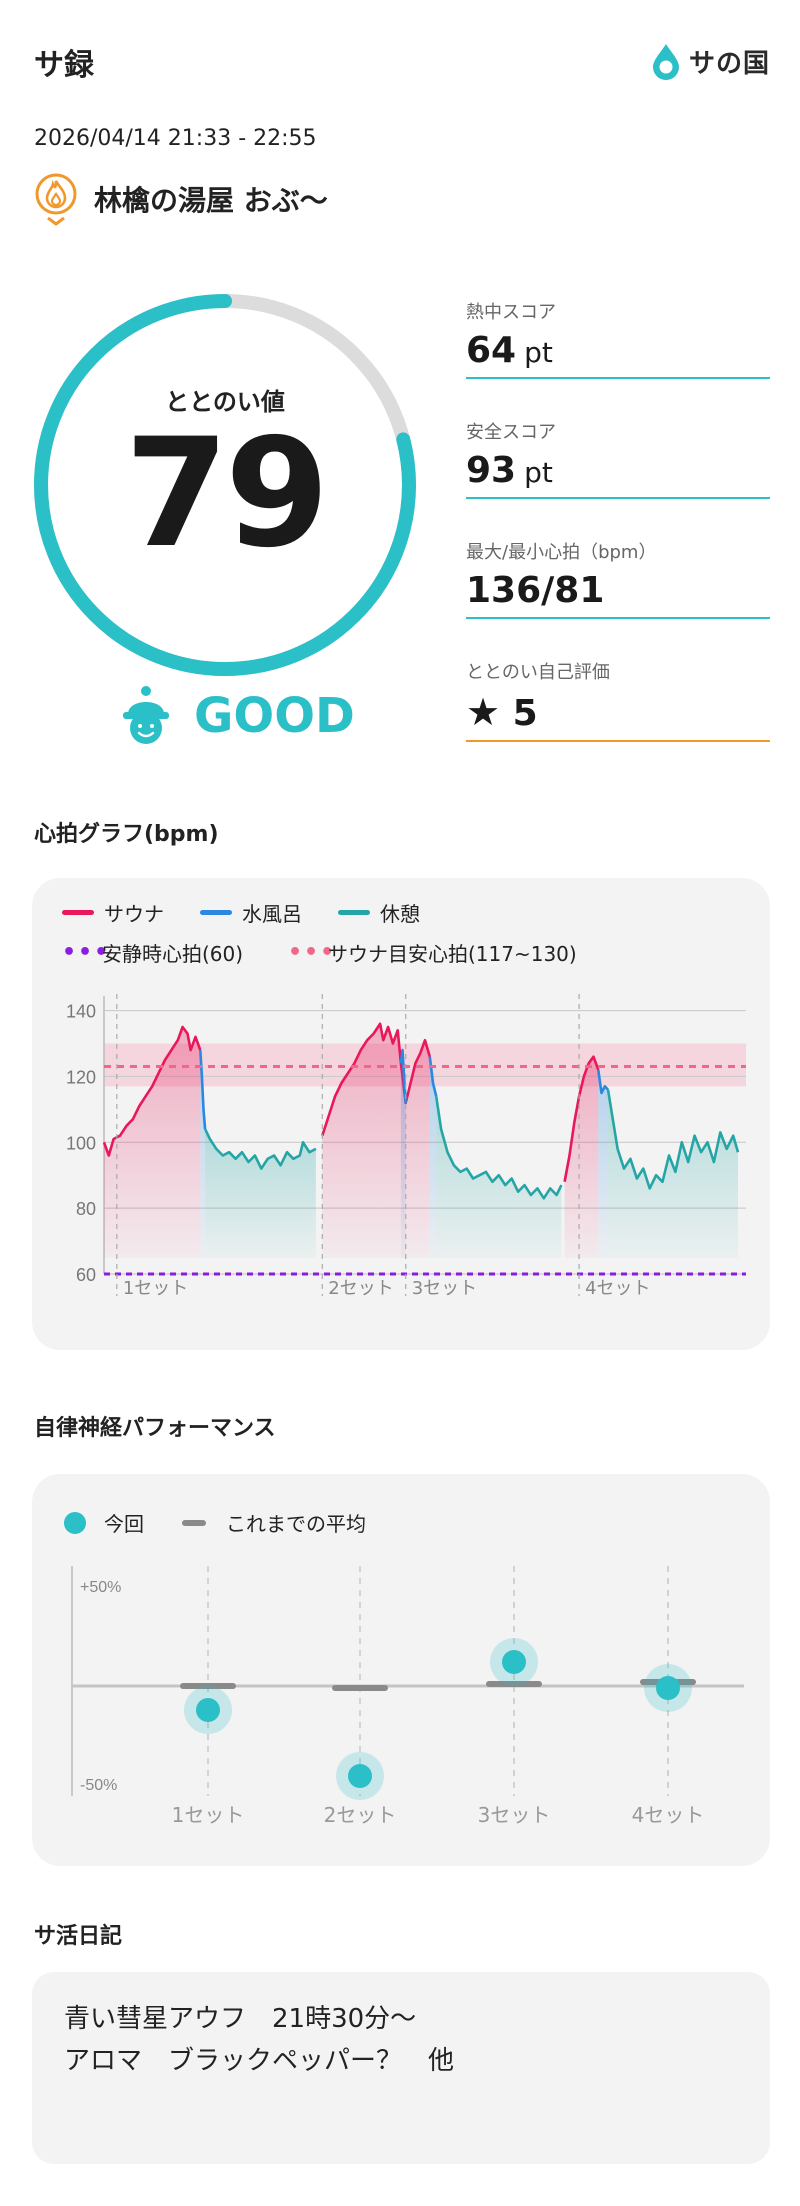 The width and height of the screenshot is (800, 2206). I want to click on legend-average: これまでの平均, so click(274, 1522).